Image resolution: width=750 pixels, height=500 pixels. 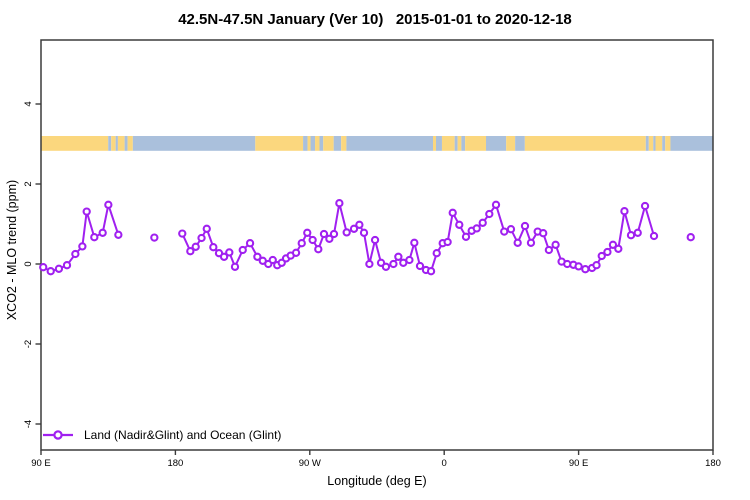 What do you see at coordinates (175, 463) in the screenshot?
I see `x-tick-label: 180` at bounding box center [175, 463].